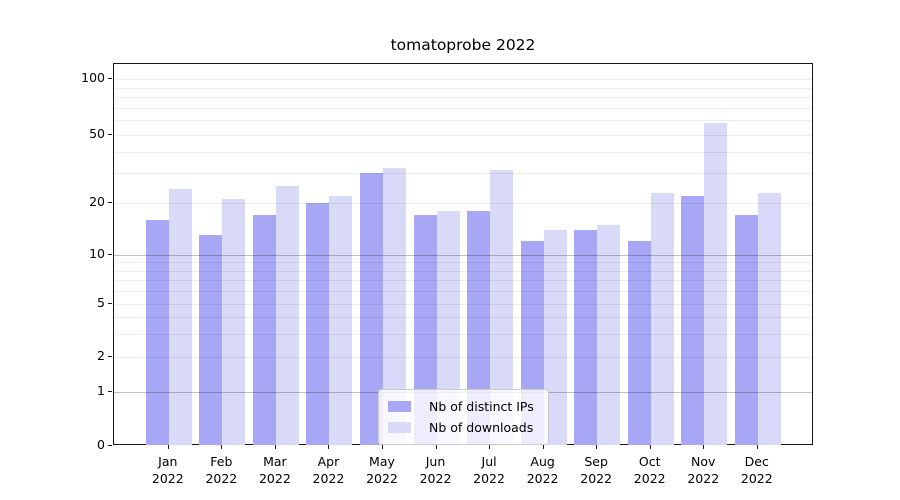  I want to click on x-tick-jun-2022, so click(436, 447).